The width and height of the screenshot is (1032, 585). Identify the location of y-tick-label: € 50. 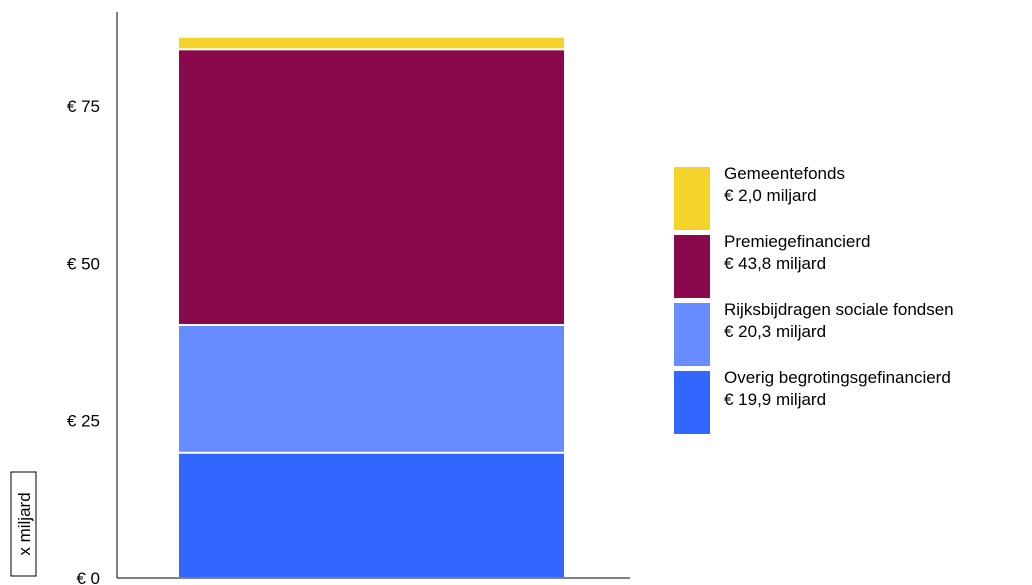
(83, 263).